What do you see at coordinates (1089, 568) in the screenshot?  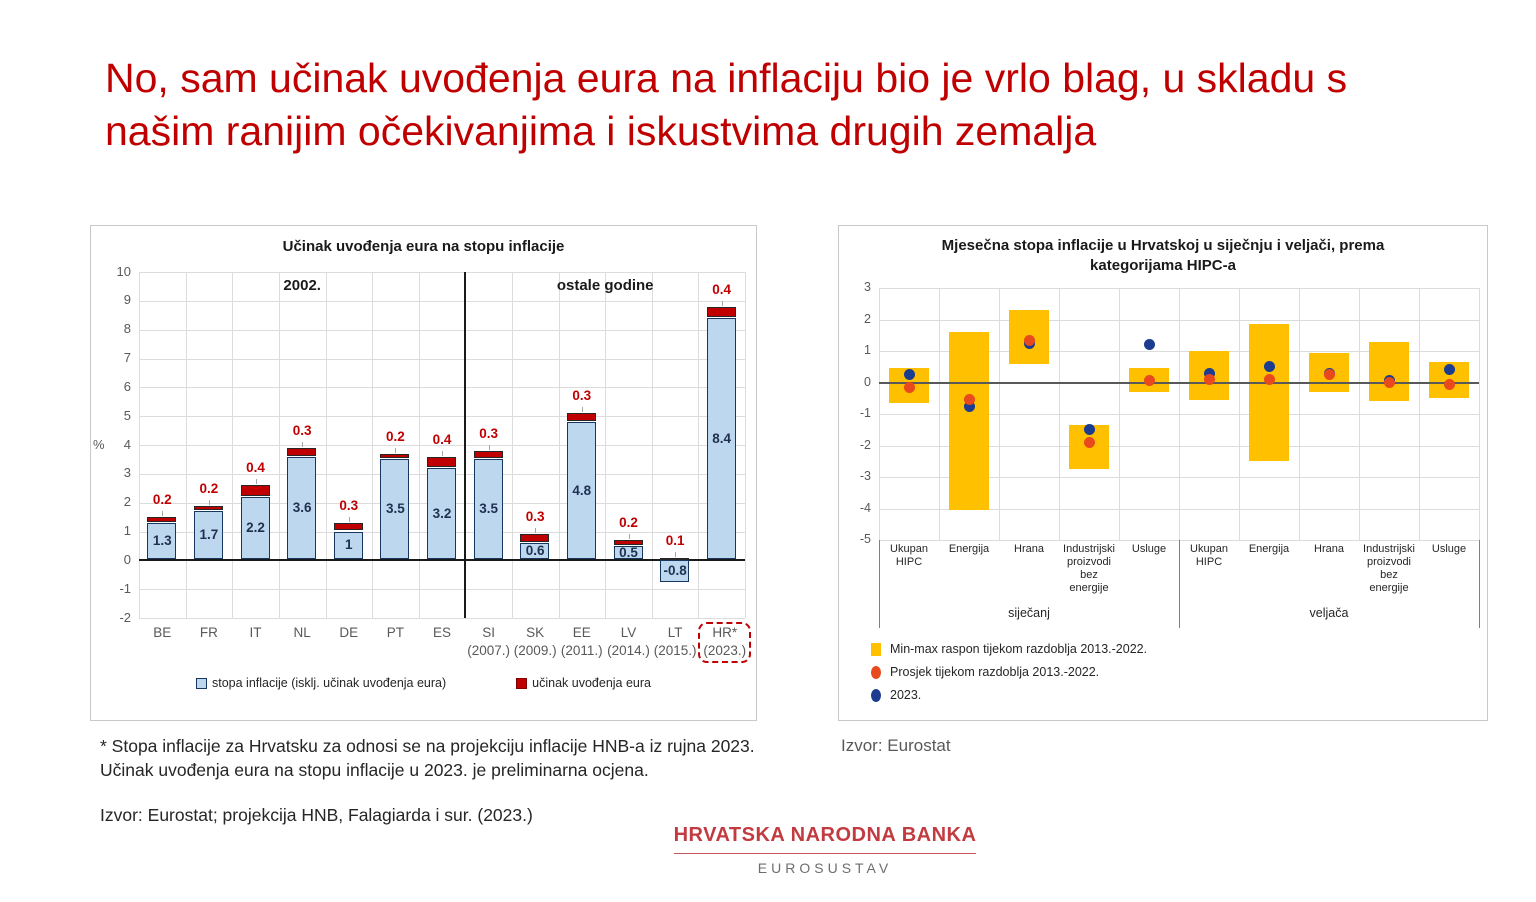 I see `x-axis-label-3: Industrijski proizvodi bez energije` at bounding box center [1089, 568].